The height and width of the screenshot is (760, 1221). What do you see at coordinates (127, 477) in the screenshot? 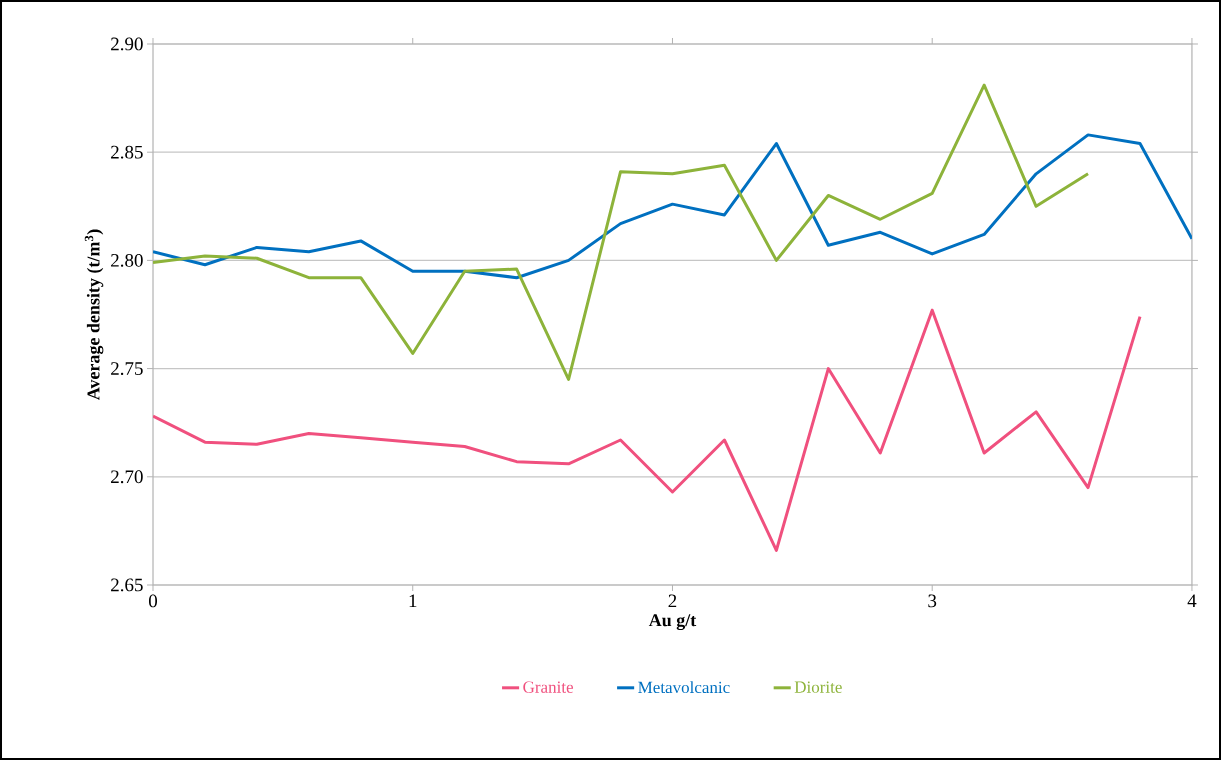
I see `y-tick-label: 2.70` at bounding box center [127, 477].